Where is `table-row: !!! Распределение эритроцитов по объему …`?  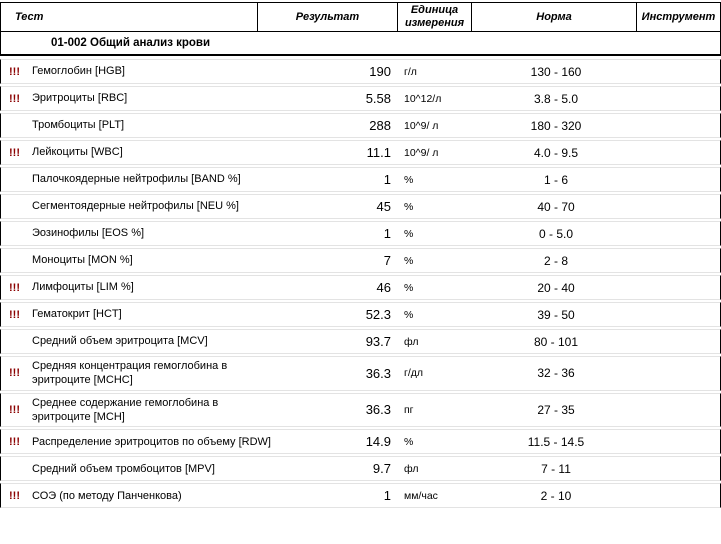
table-row: !!! Распределение эритроцитов по объему … is located at coordinates (360, 442).